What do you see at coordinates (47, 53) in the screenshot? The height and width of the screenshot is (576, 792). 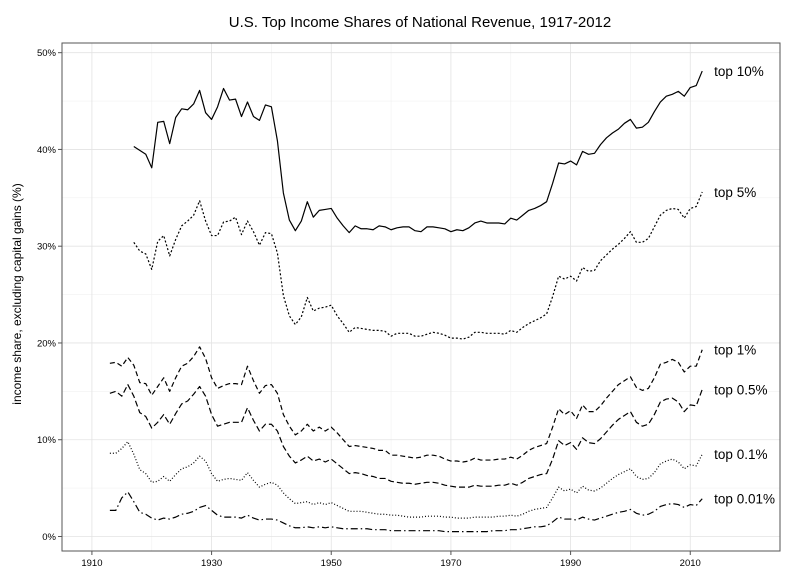 I see `y-tick-label: 50%` at bounding box center [47, 53].